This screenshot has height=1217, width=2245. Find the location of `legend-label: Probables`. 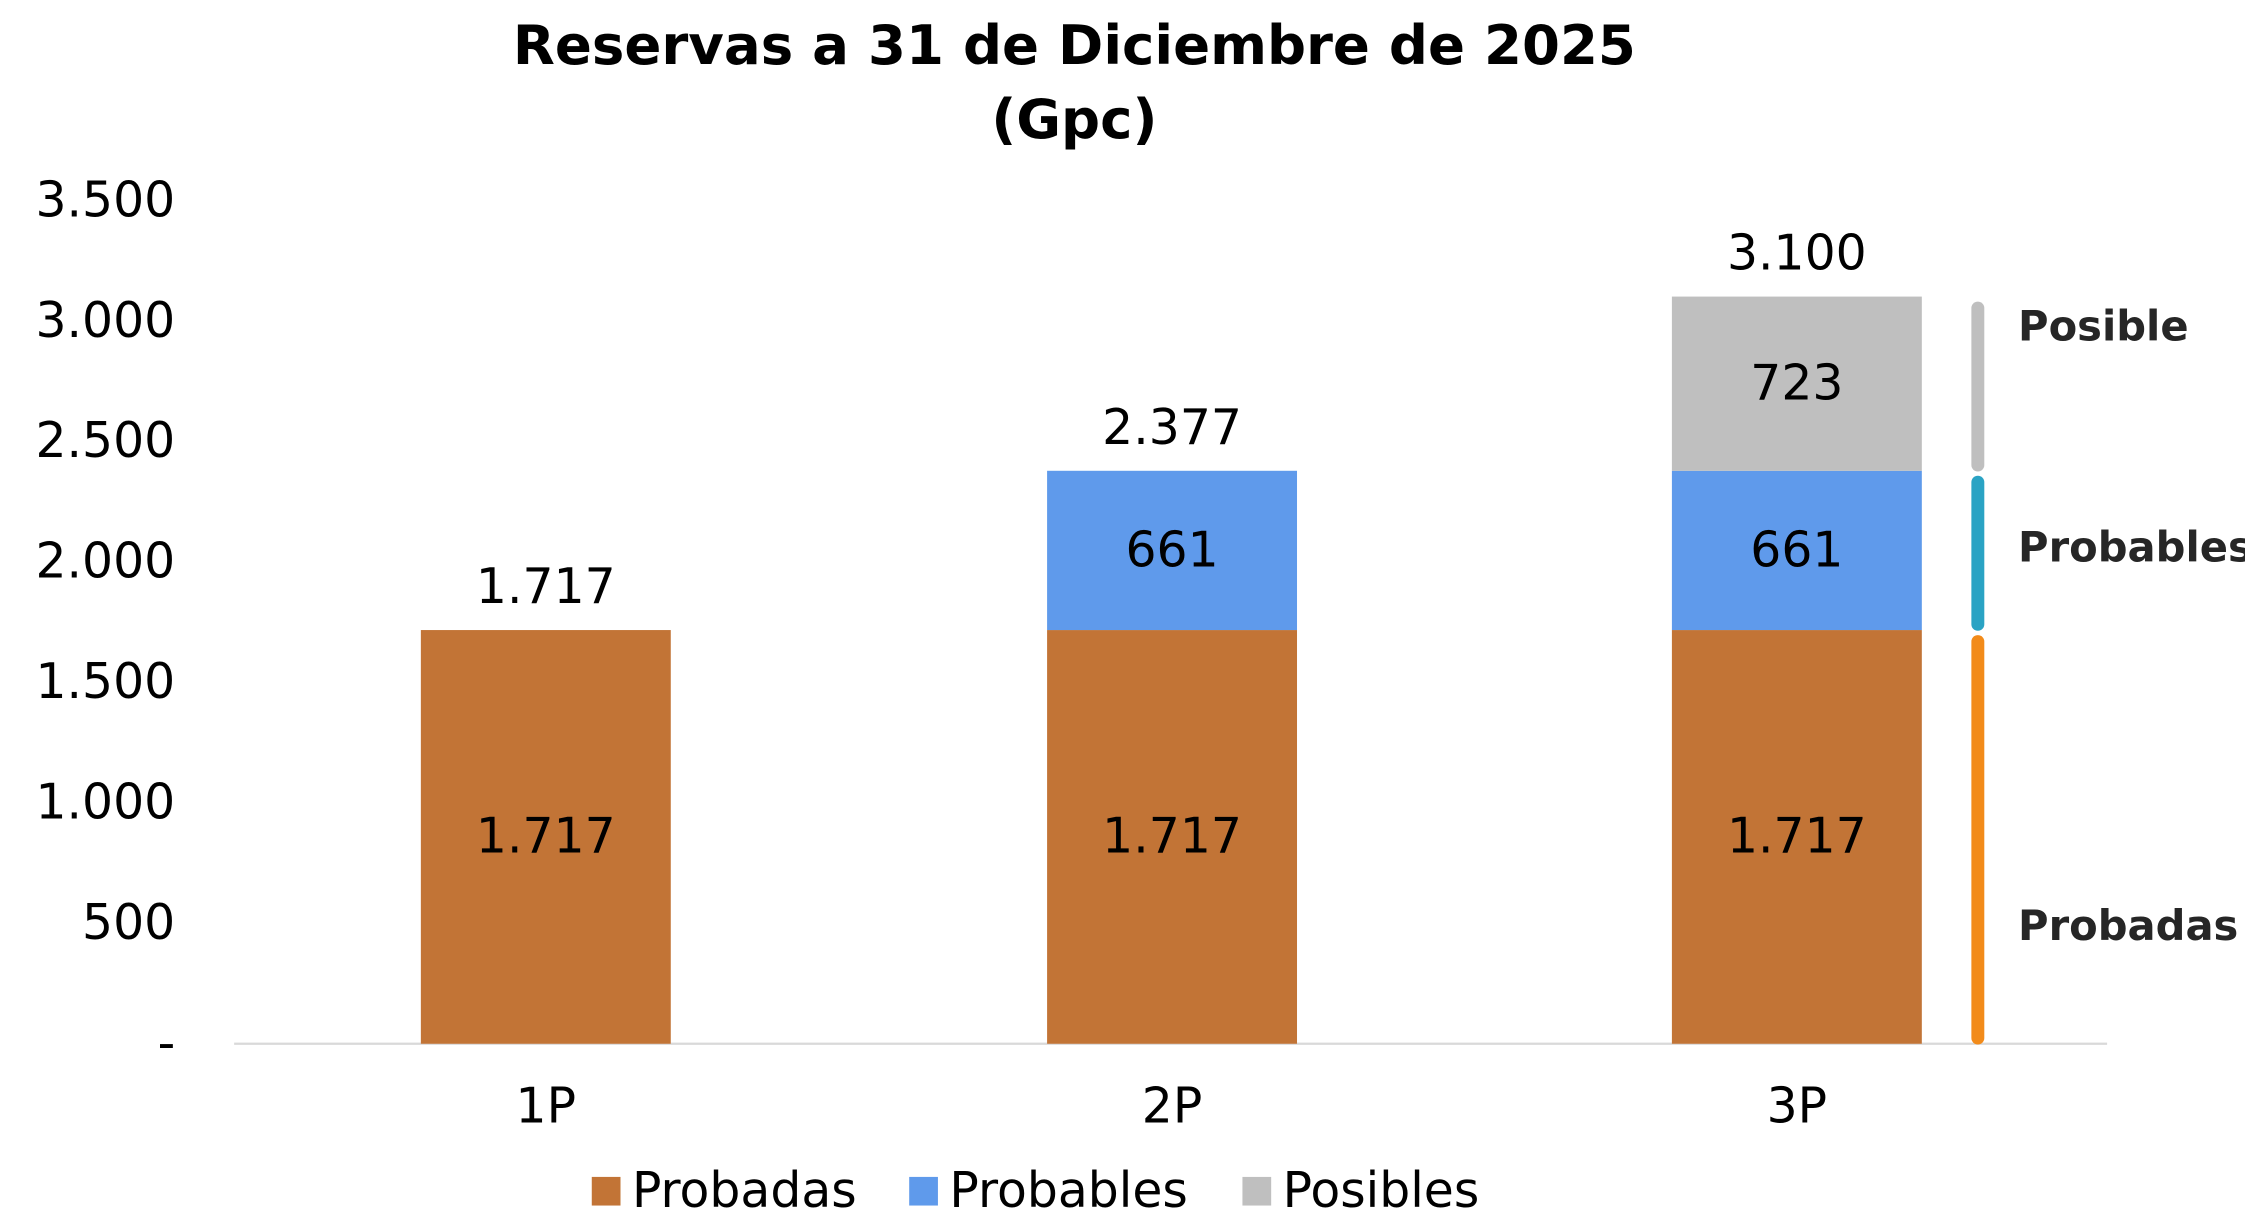

legend-label: Probables is located at coordinates (1068, 1190).